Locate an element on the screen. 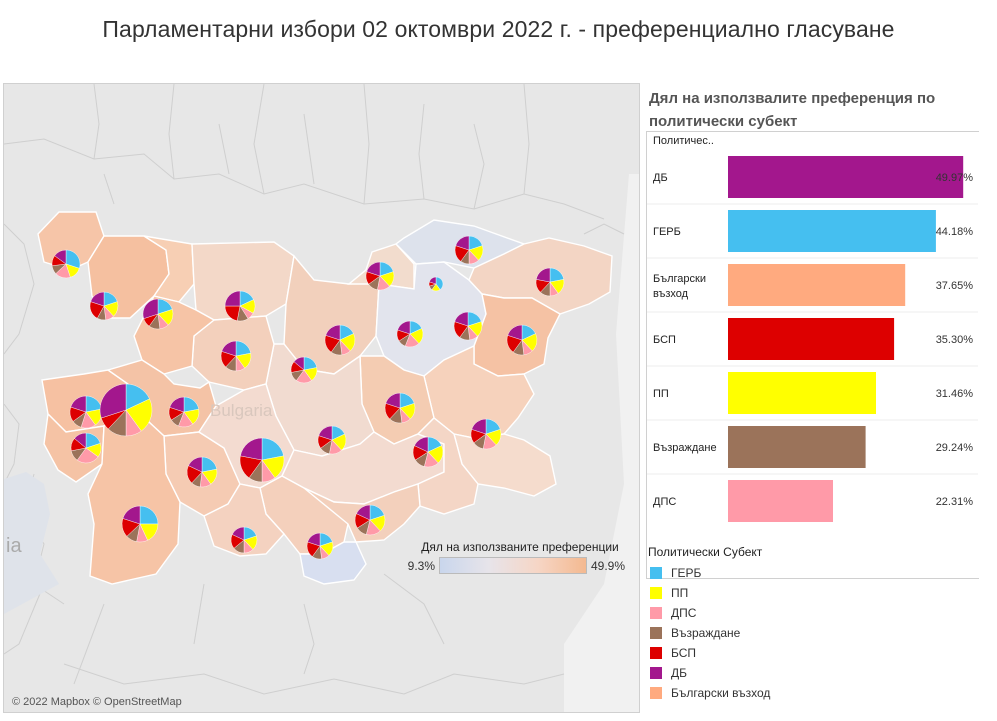 Image resolution: width=997 pixels, height=721 pixels. legend-label: БСП is located at coordinates (684, 653).